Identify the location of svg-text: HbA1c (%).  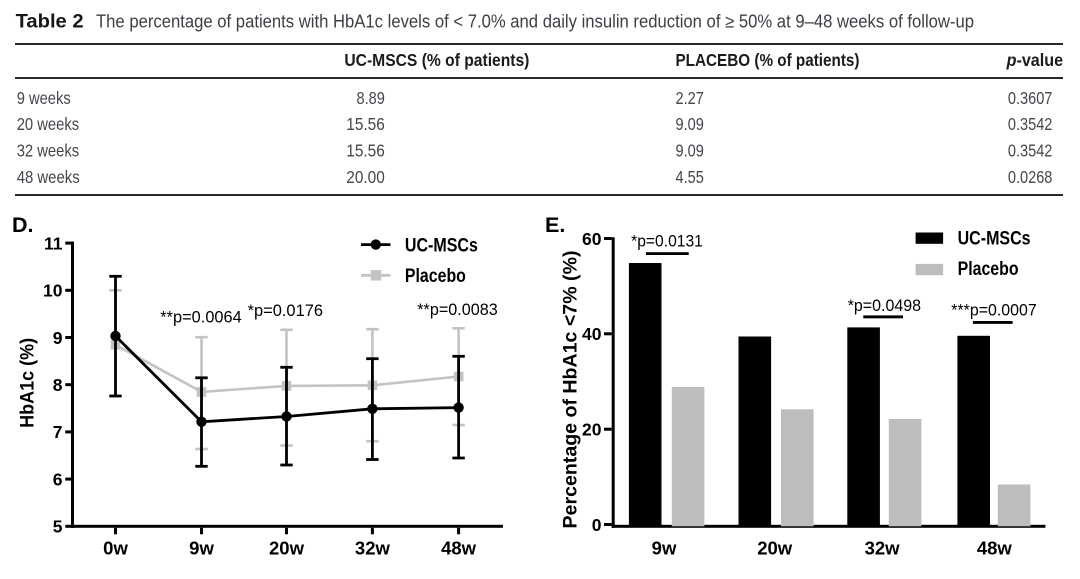
(28, 383).